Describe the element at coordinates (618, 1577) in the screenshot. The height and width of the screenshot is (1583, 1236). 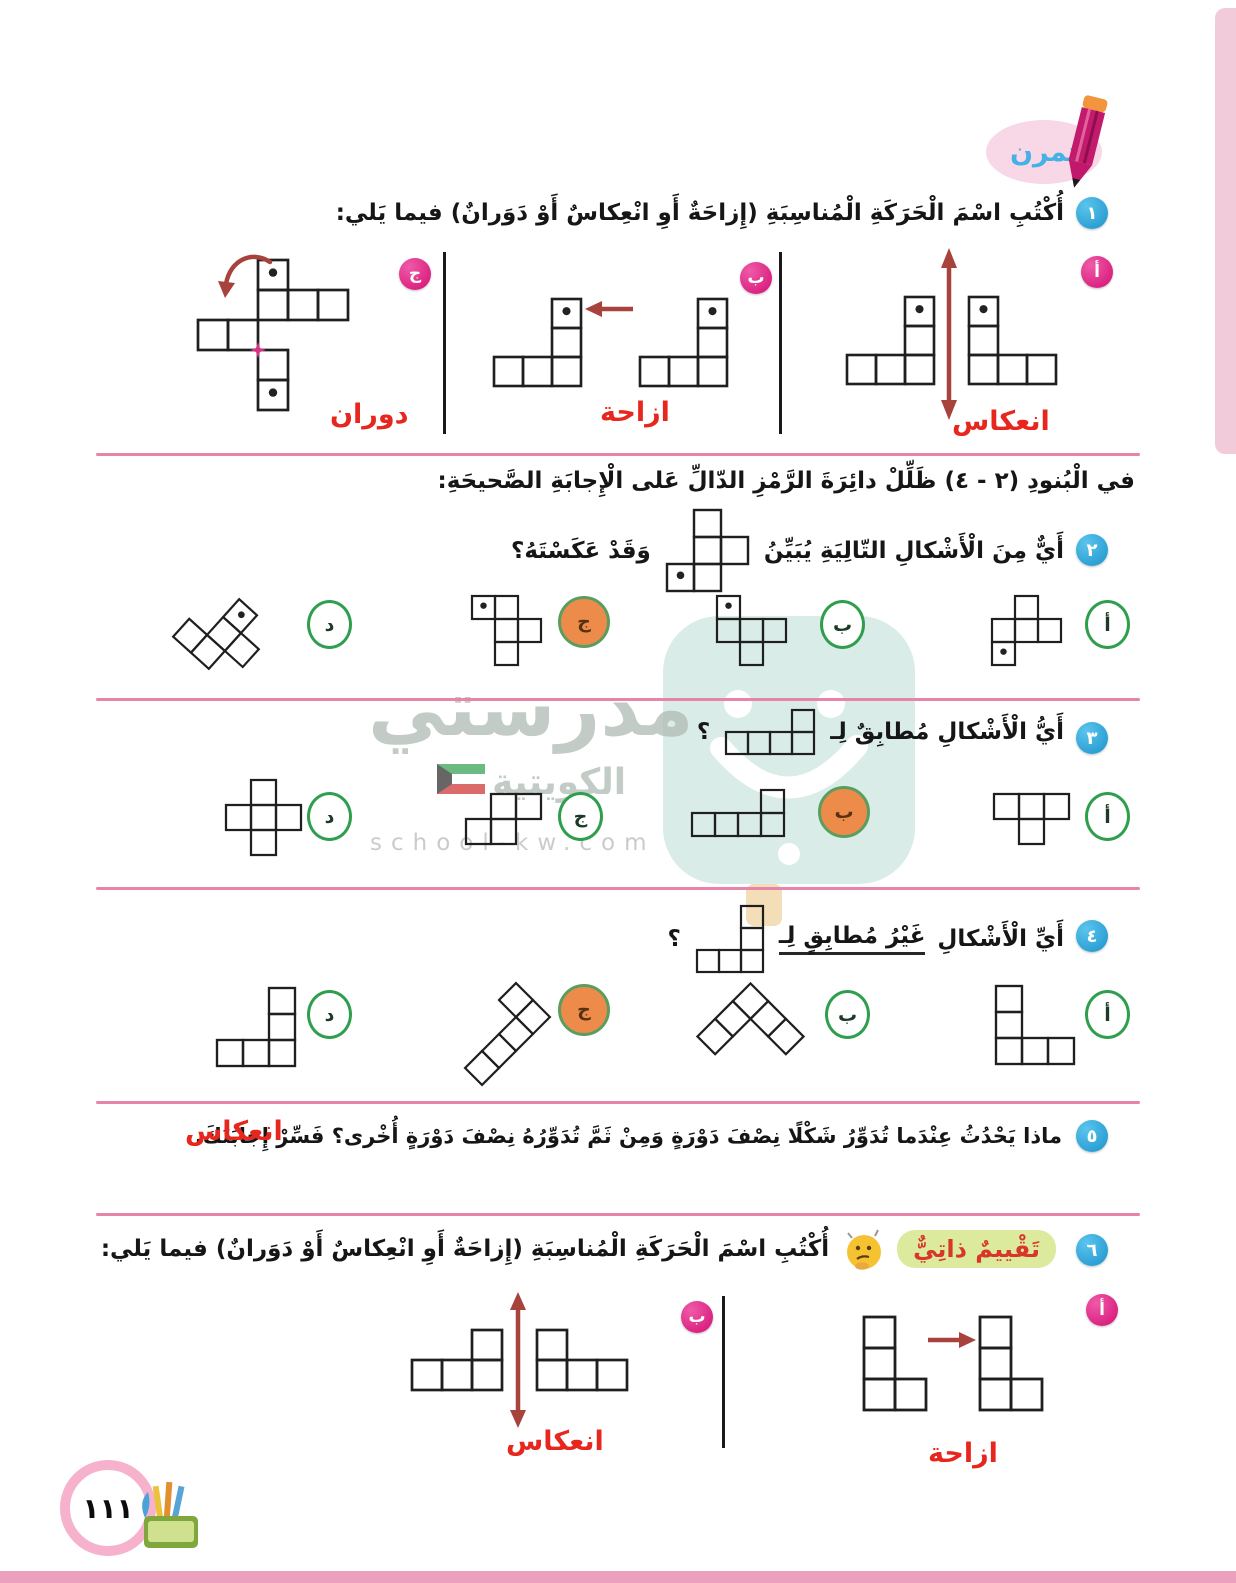
I see `bottom-edge-strip` at that location.